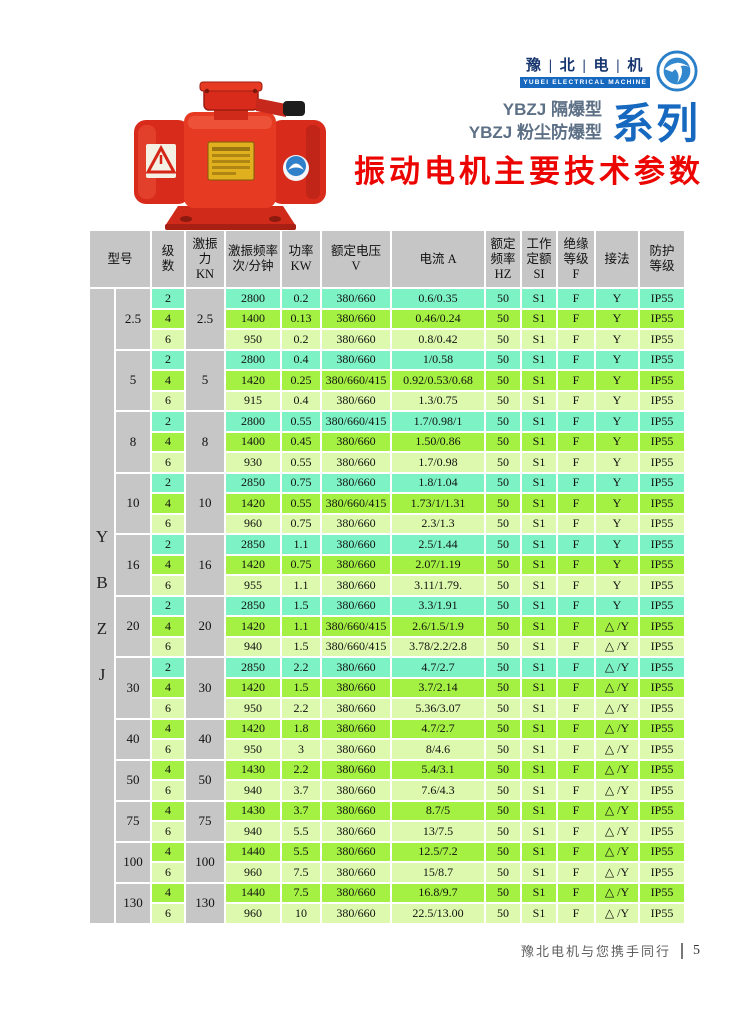 Image resolution: width=754 pixels, height=1024 pixels. What do you see at coordinates (205, 739) in the screenshot?
I see `force-group-cell: 40` at bounding box center [205, 739].